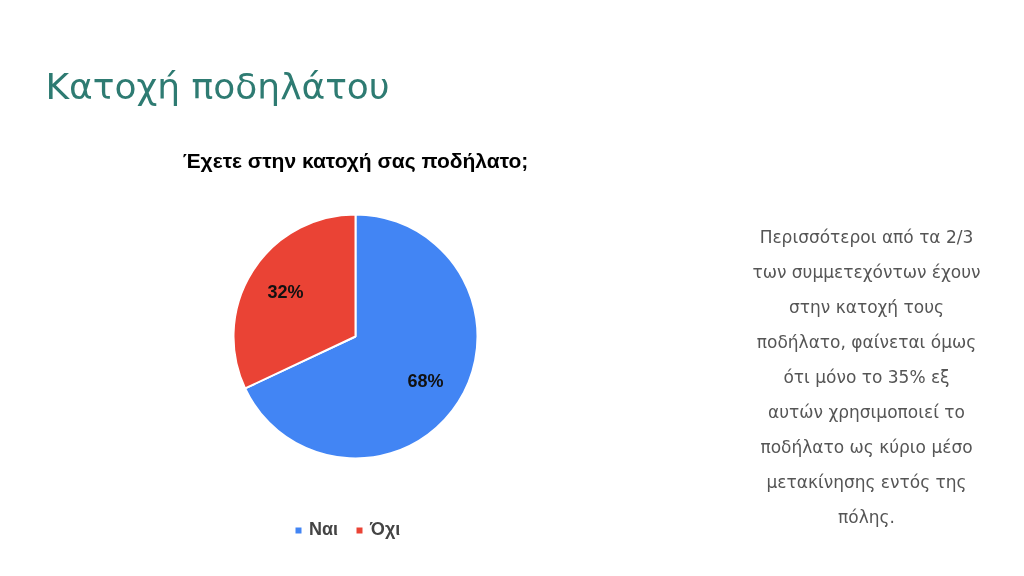  What do you see at coordinates (217, 86) in the screenshot?
I see `chart-title: Κατοχή ποδηλάτου` at bounding box center [217, 86].